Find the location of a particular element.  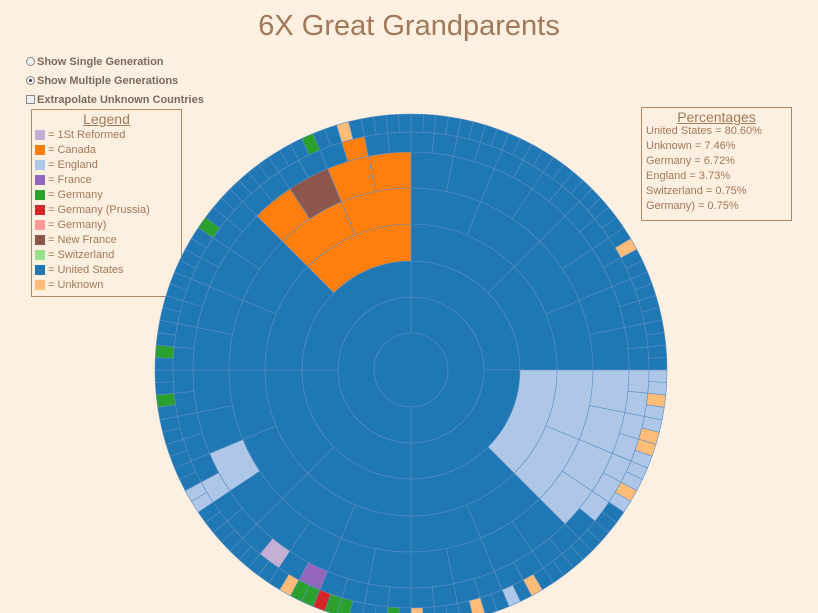

legend-label: = Canada is located at coordinates (72, 149).